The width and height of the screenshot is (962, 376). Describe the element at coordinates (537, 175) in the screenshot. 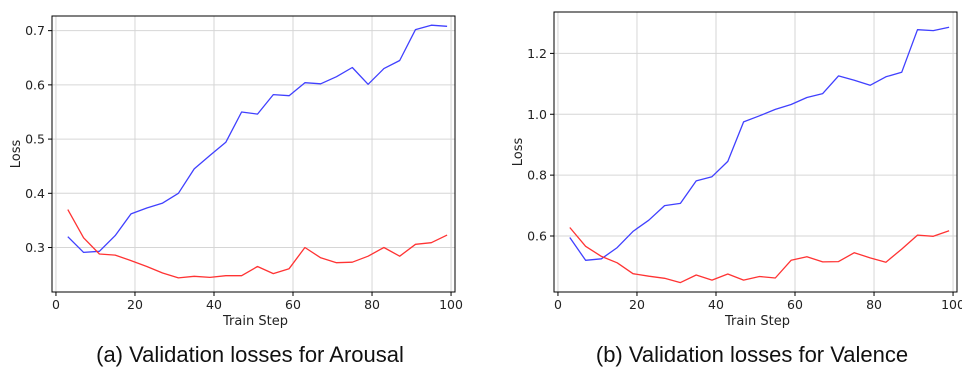

I see `y-tick-label: 0.8` at that location.